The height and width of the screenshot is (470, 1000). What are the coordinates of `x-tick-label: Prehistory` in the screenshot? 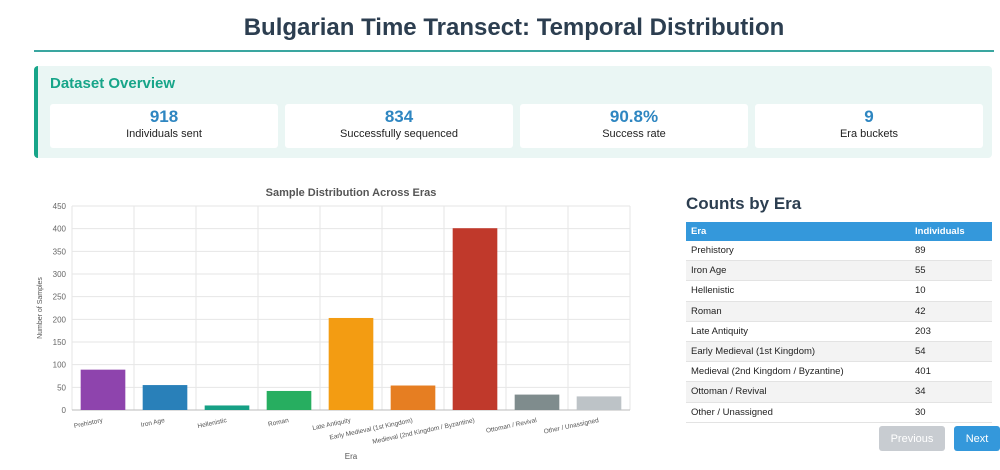 It's located at (88, 423).